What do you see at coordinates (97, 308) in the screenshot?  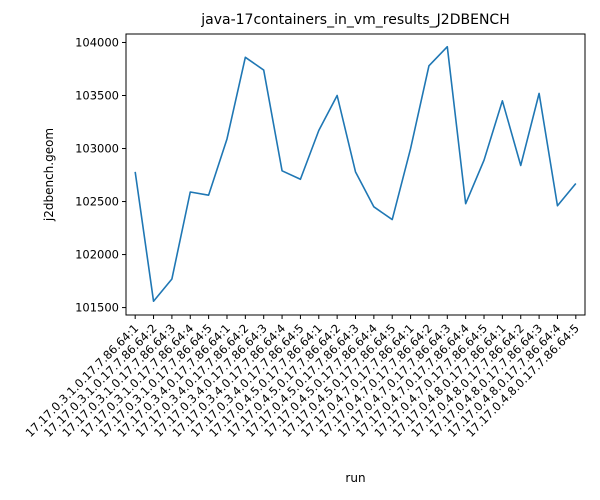 I see `y-tick-label: 101500` at bounding box center [97, 308].